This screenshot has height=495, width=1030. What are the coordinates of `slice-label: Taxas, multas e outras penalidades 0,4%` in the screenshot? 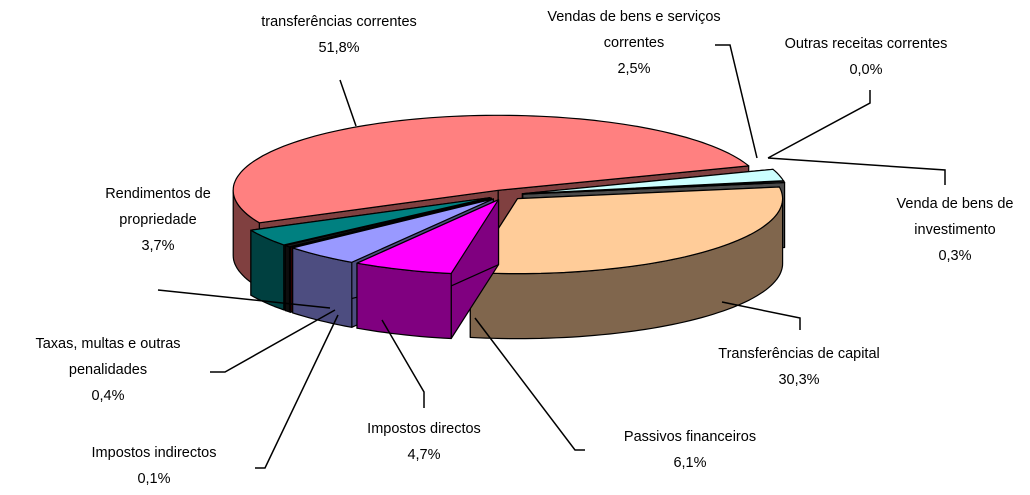 It's located at (108, 370).